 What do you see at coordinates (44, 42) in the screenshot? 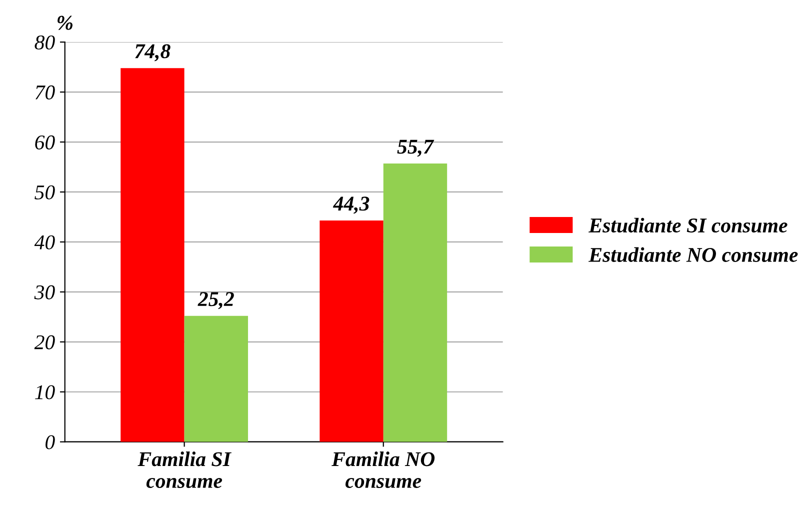
I see `y-tick-label: 80` at bounding box center [44, 42].